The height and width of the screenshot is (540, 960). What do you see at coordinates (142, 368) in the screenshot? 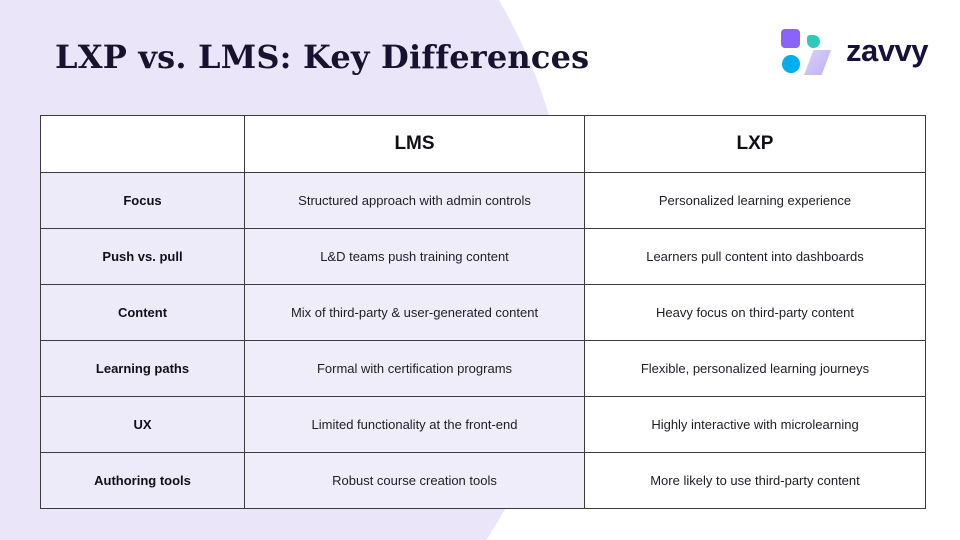
I see `row-label-cell: Learning paths` at bounding box center [142, 368].